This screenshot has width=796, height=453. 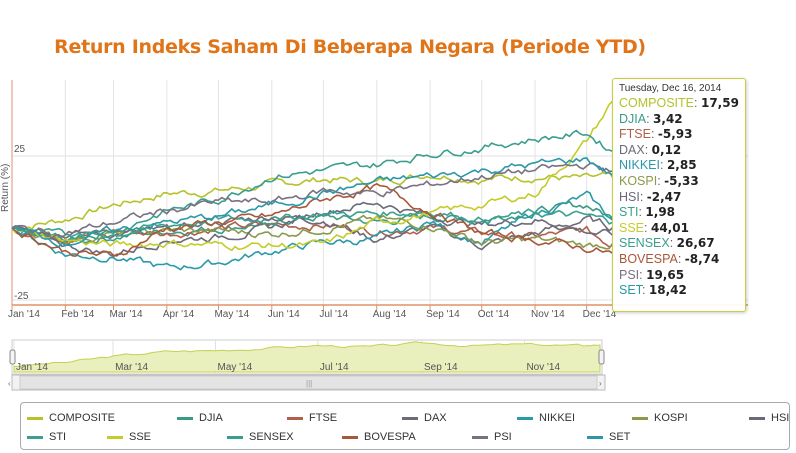 I want to click on tooltip-series-name: SENSEX, so click(x=644, y=243).